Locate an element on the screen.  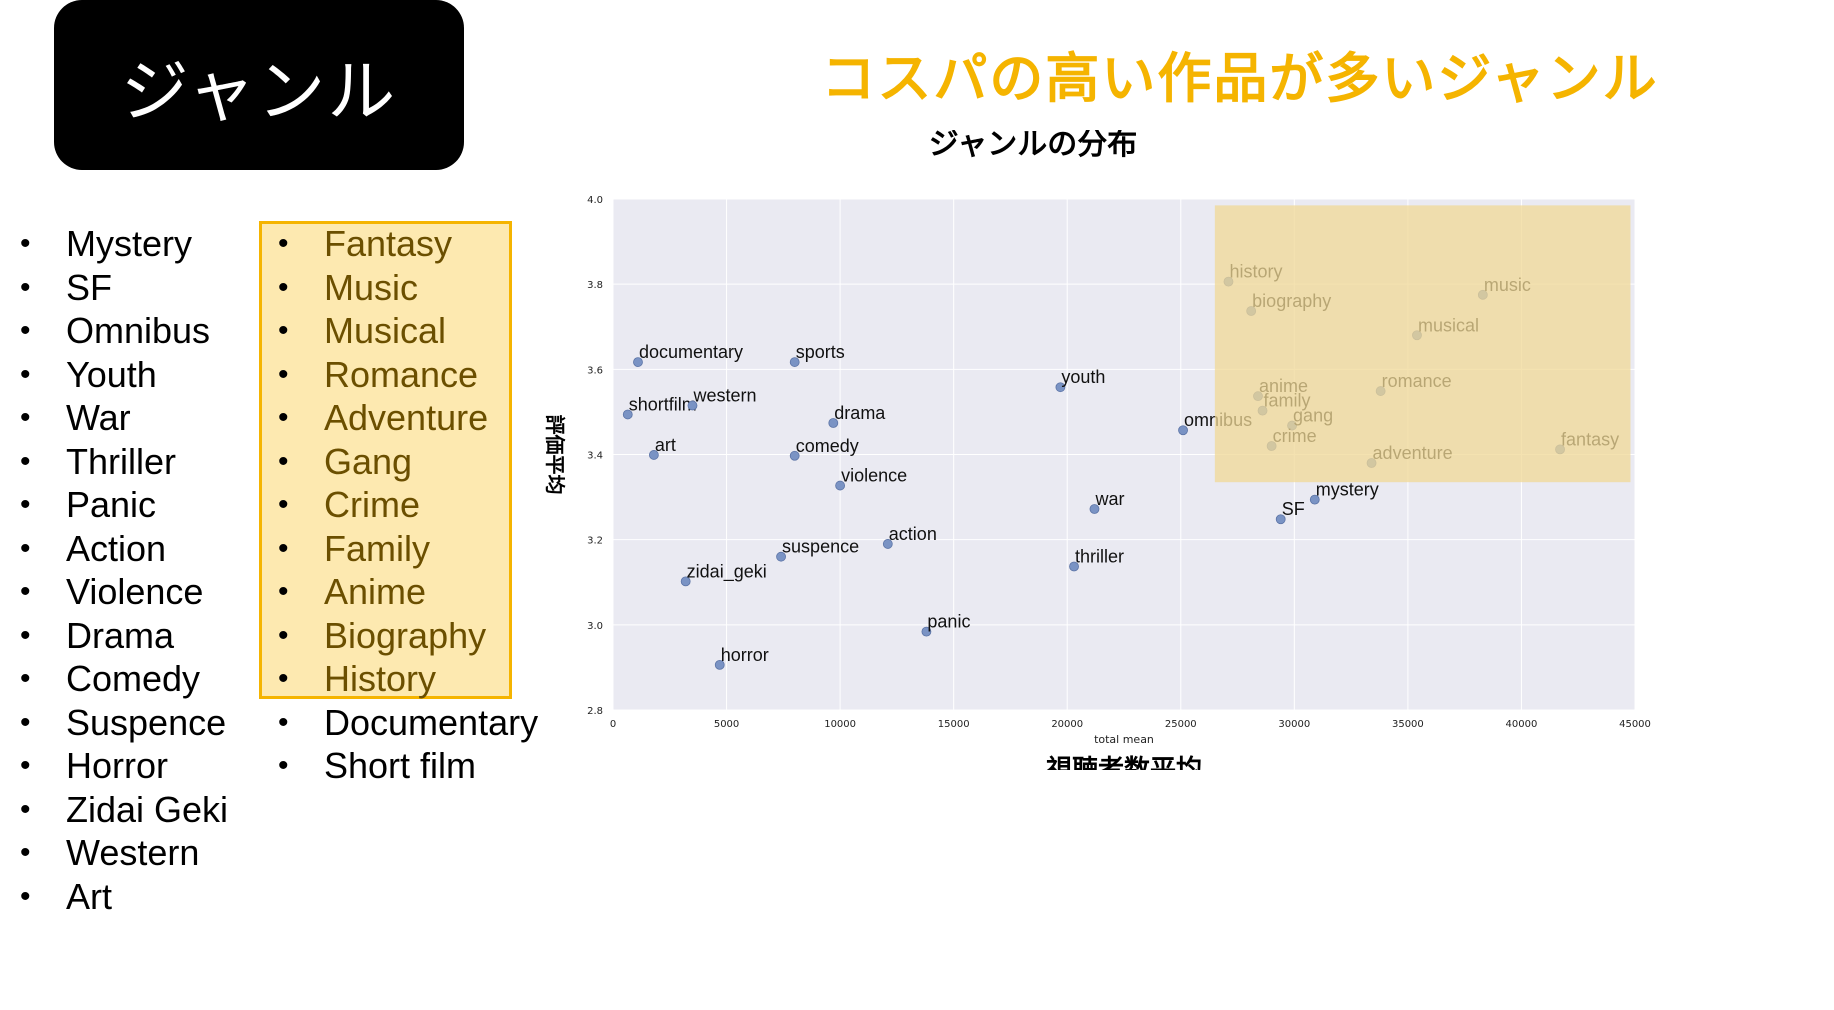
x-axis-title-japanese: 視聴者数平均 is located at coordinates (1124, 762).